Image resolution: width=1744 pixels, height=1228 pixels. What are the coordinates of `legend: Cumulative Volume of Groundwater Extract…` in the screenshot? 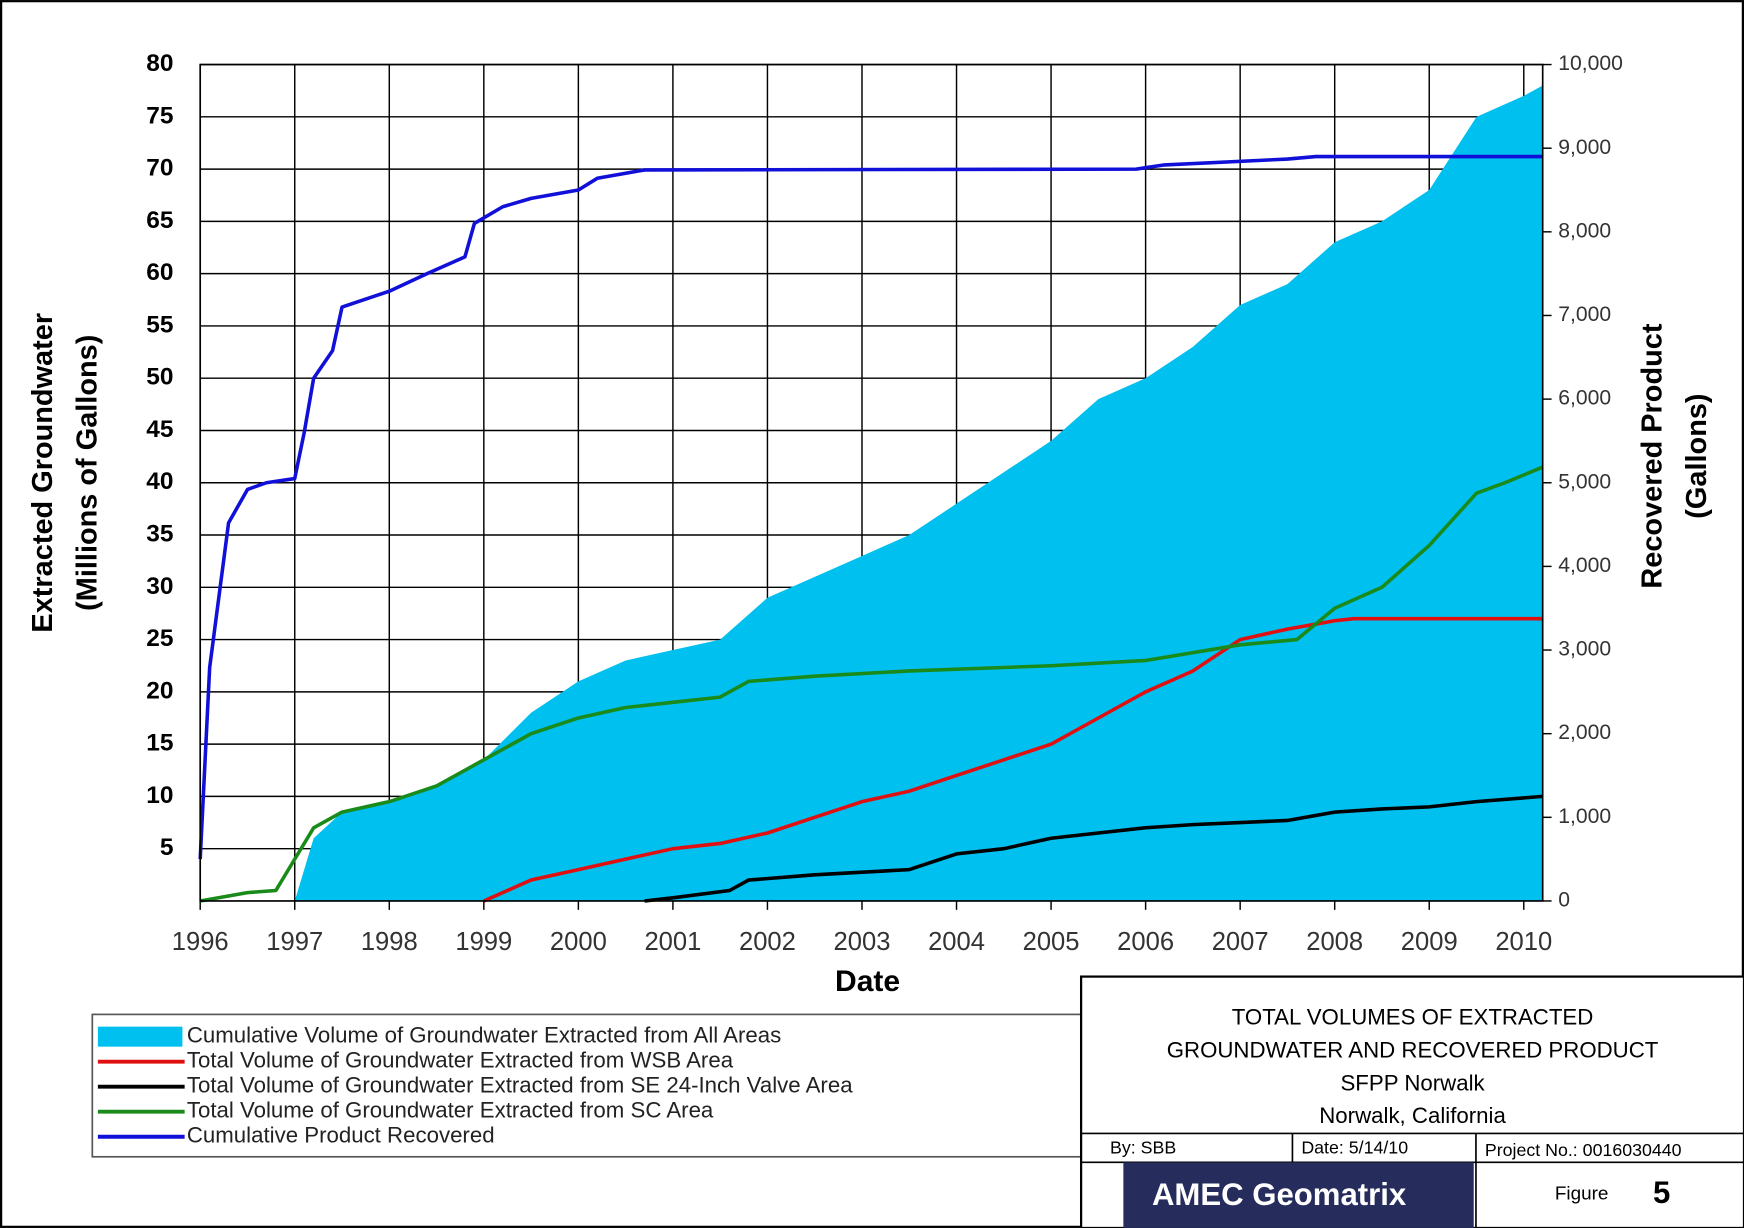 It's located at (640, 1085).